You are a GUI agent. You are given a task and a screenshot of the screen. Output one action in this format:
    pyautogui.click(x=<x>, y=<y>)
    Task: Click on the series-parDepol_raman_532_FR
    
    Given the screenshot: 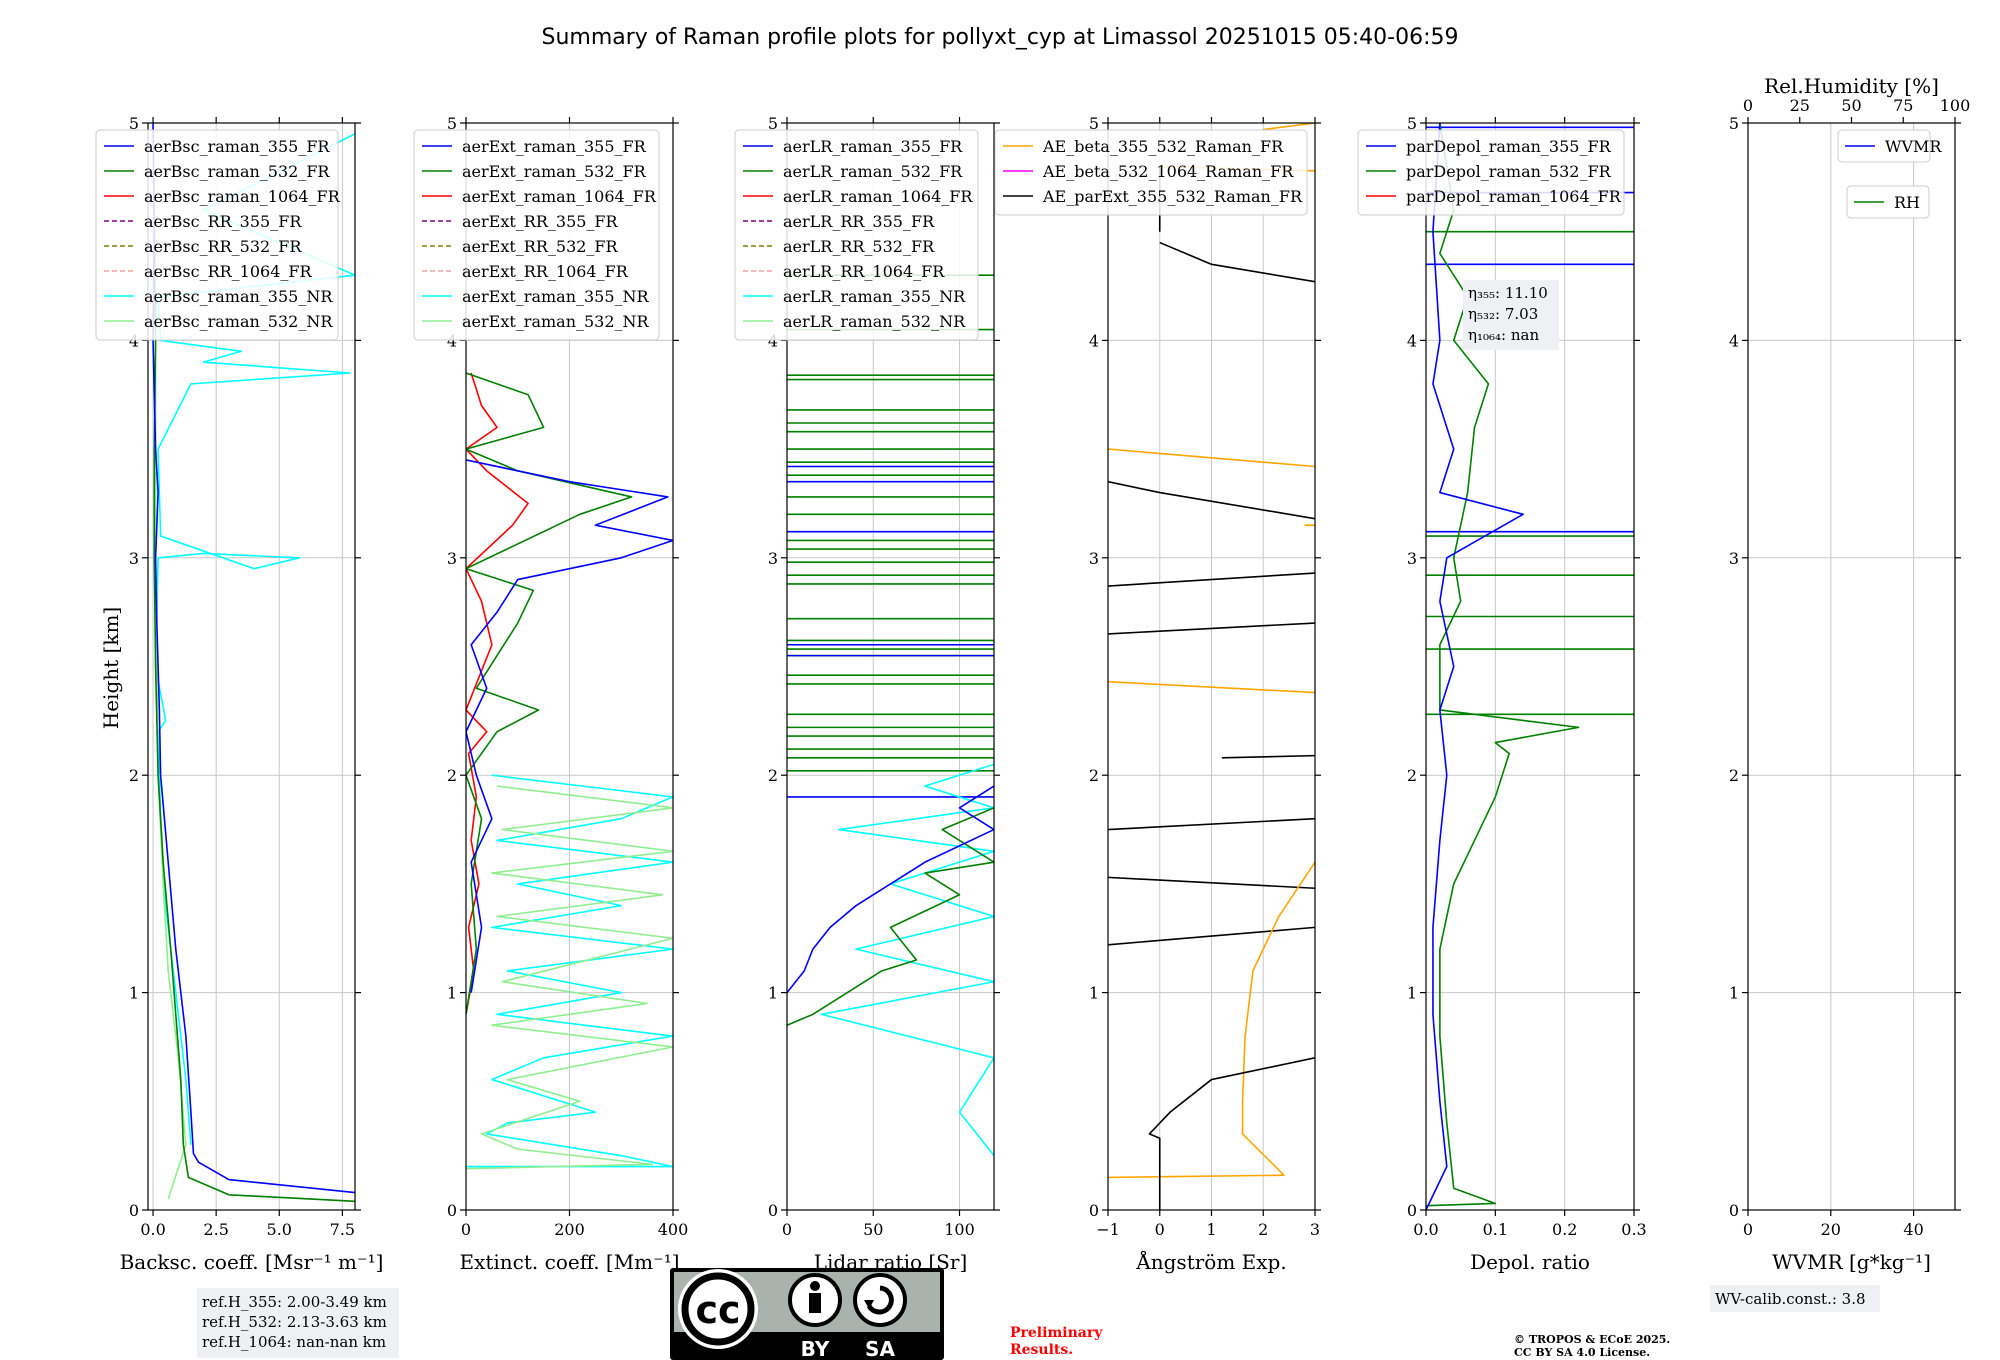 What is the action you would take?
    pyautogui.click(x=1503, y=665)
    